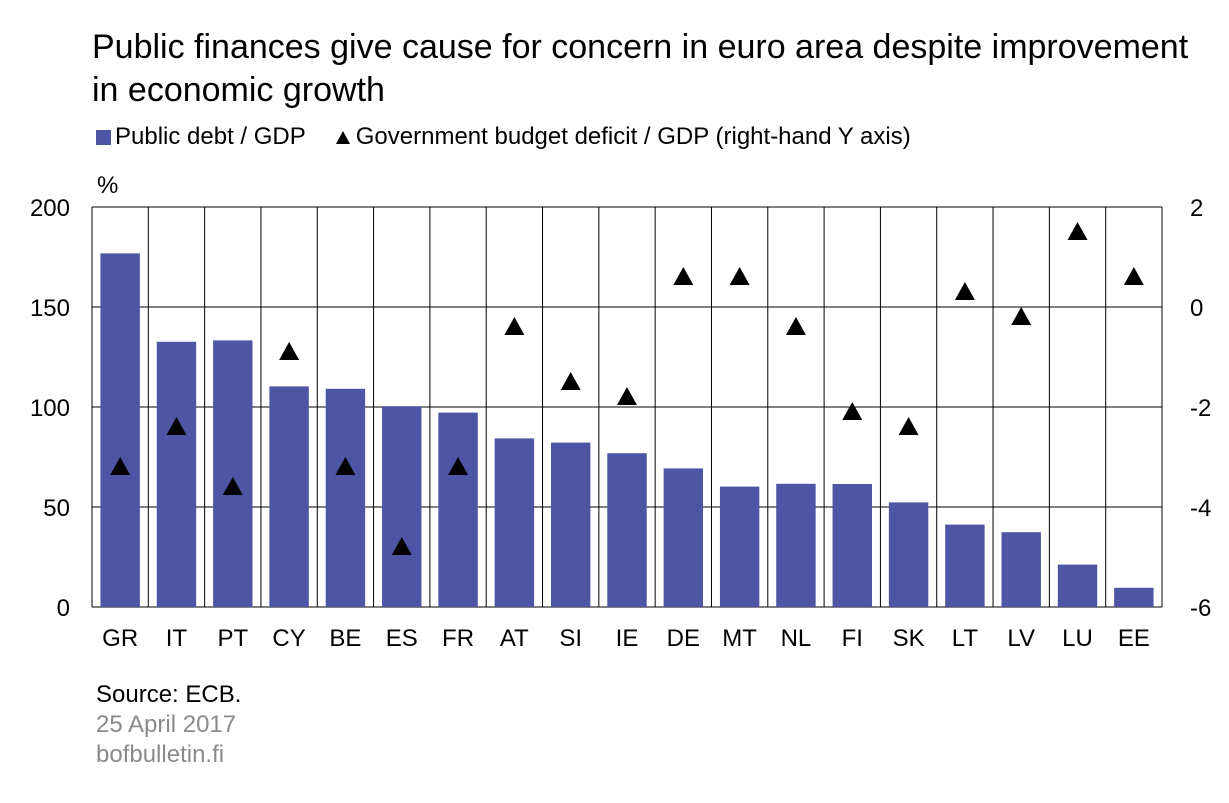 This screenshot has width=1229, height=803. I want to click on y-tick-left: 100, so click(50, 408).